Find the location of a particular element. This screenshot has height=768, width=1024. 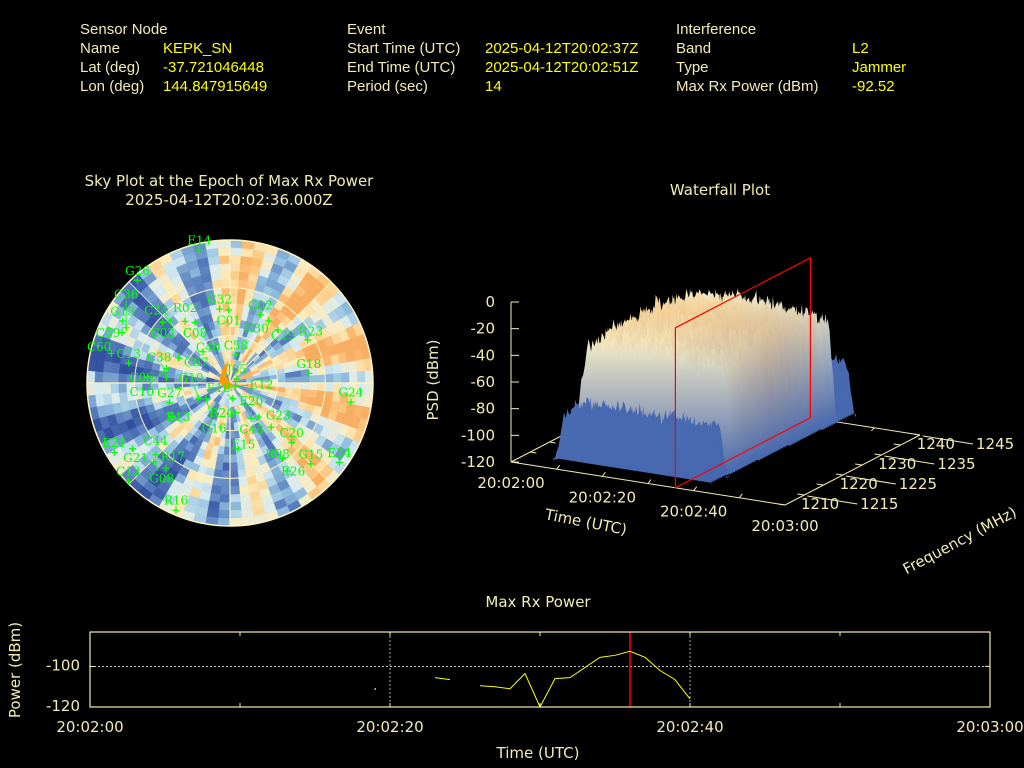

satellite-label: R08 is located at coordinates (278, 454).